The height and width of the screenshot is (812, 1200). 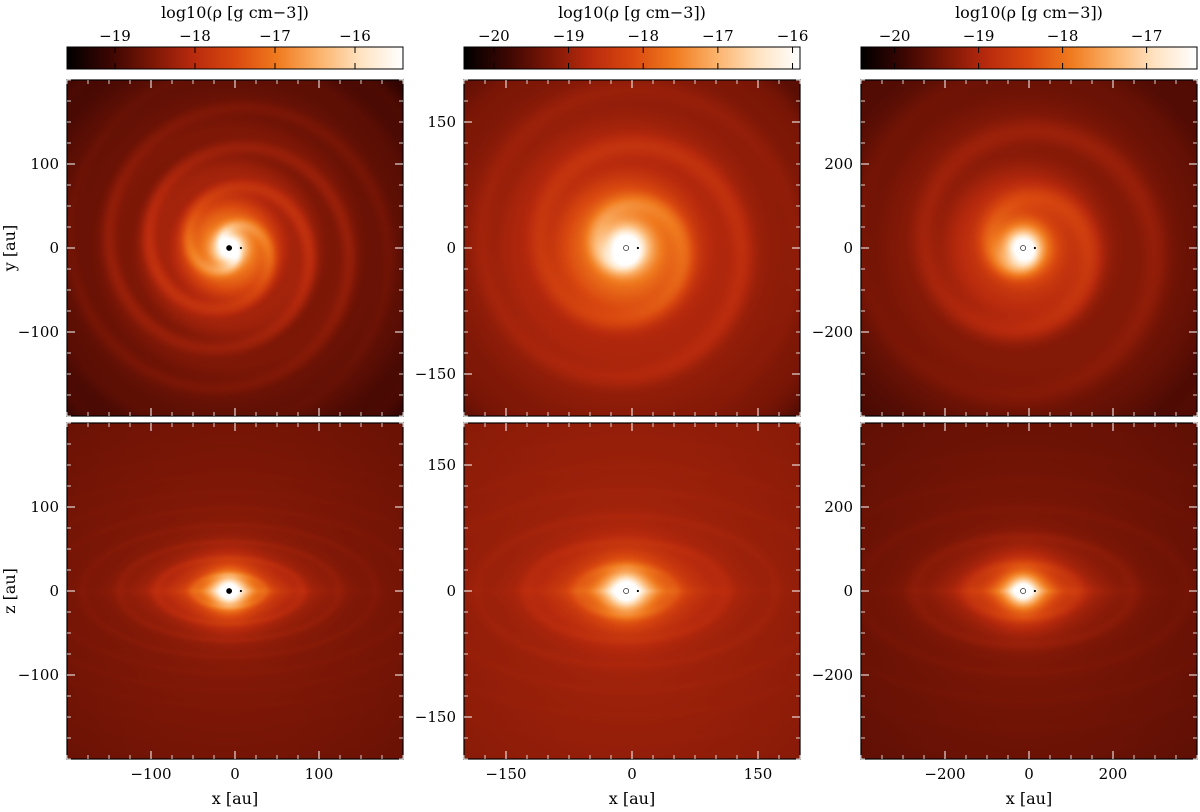 I want to click on colorbar-2: log10(ρ [g cm−3]) −20 −19 −18 −17 −16, so click(x=636, y=36).